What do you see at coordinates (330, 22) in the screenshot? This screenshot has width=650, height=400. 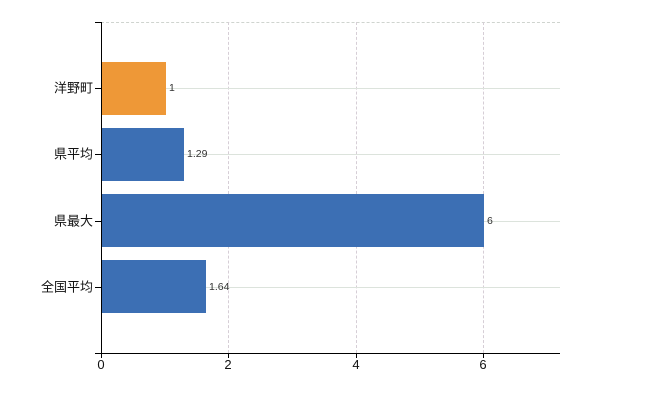 I see `plot-top-border` at bounding box center [330, 22].